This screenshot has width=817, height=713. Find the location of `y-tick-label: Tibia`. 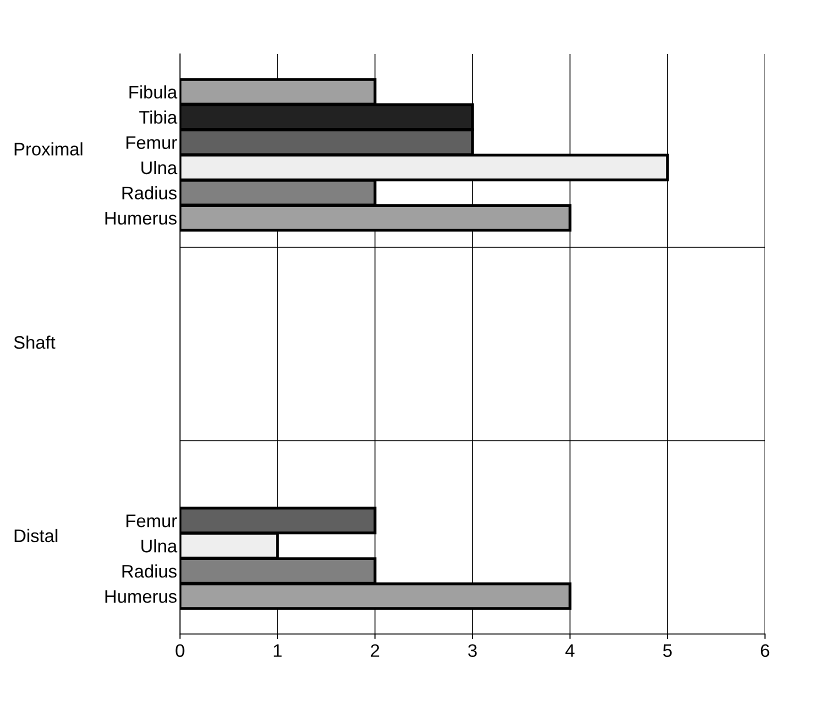

y-tick-label: Tibia is located at coordinates (158, 117).